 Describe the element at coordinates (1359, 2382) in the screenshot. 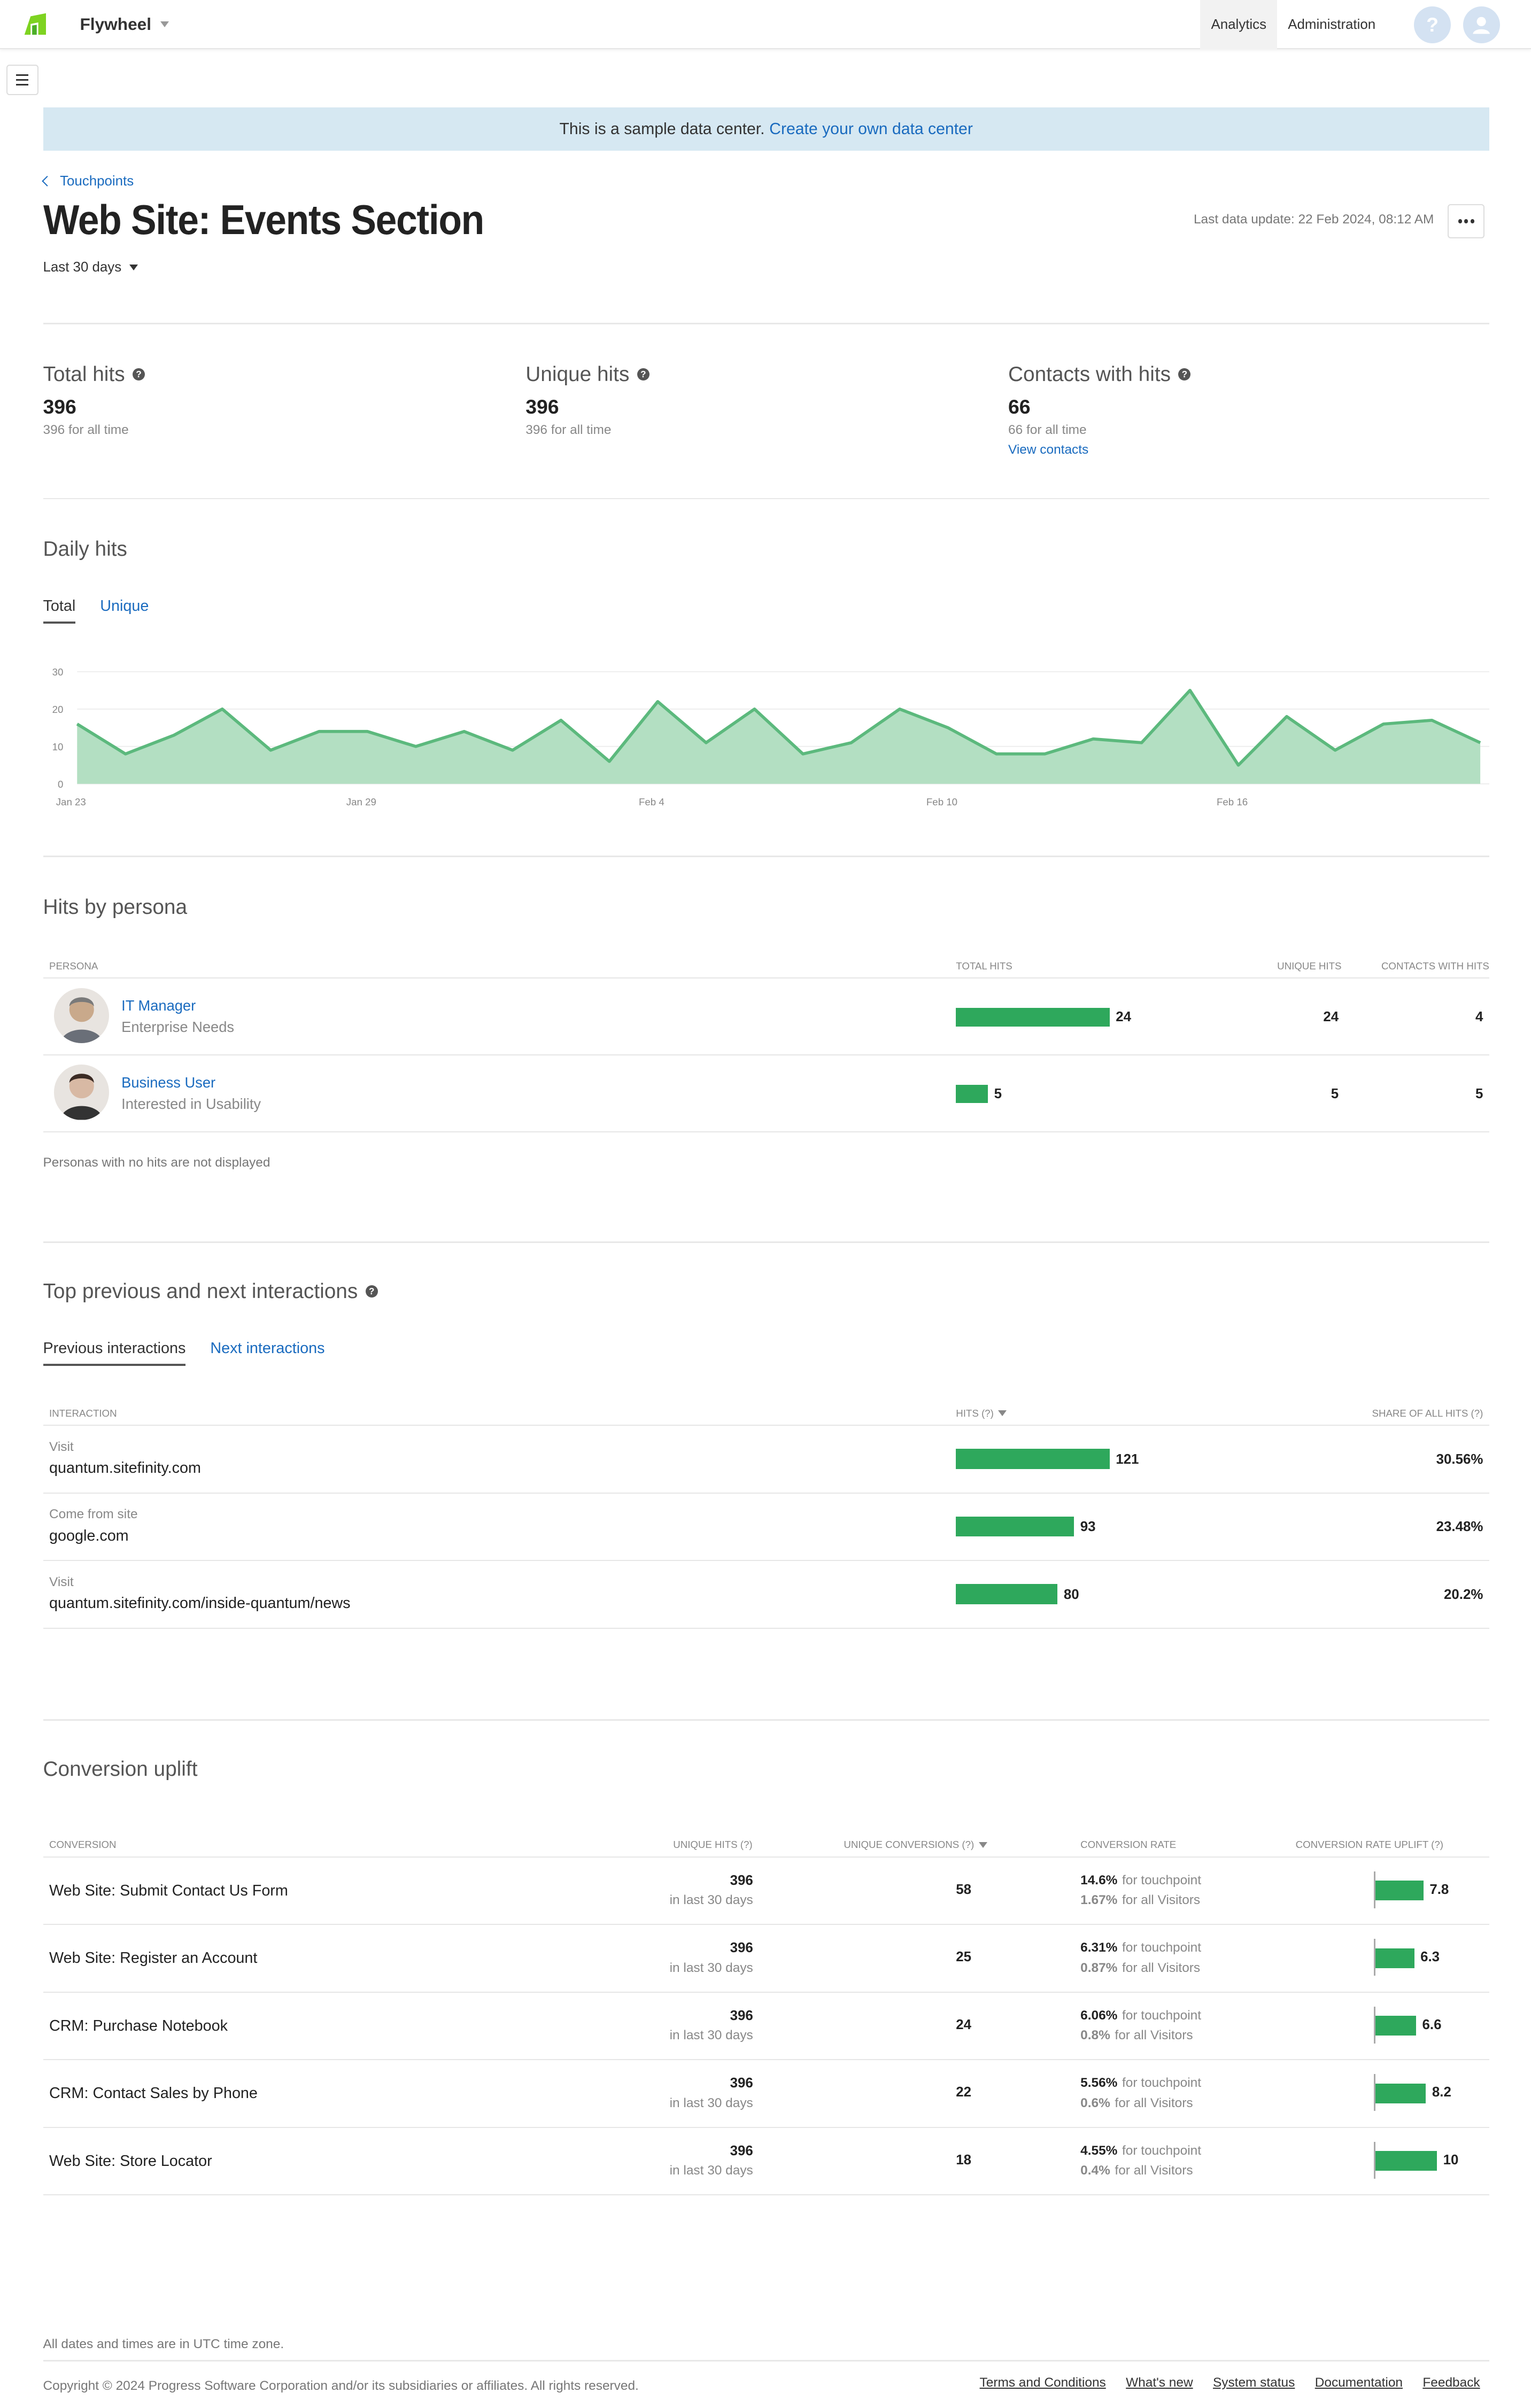

I see `footer-link-docs: Documentation` at that location.